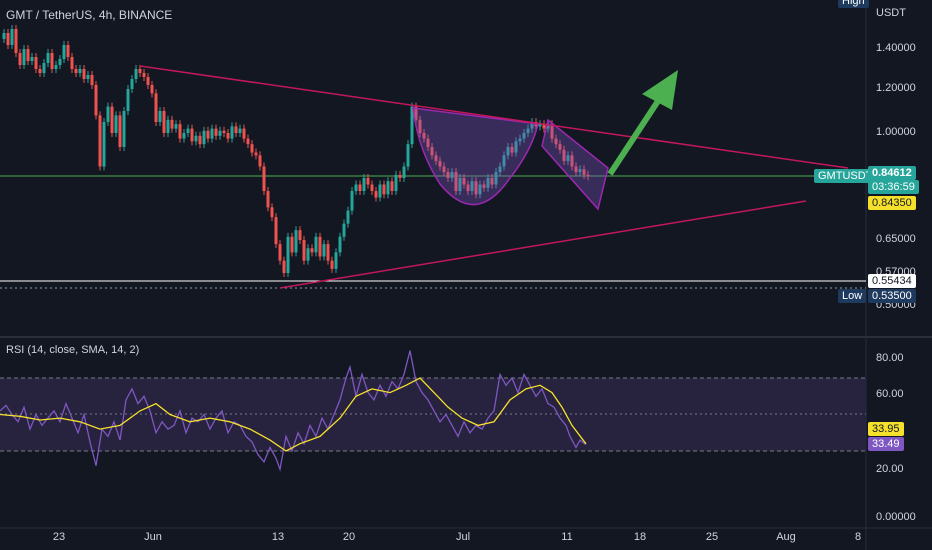 This screenshot has height=550, width=932. What do you see at coordinates (475, 156) in the screenshot?
I see `cup-pattern` at bounding box center [475, 156].